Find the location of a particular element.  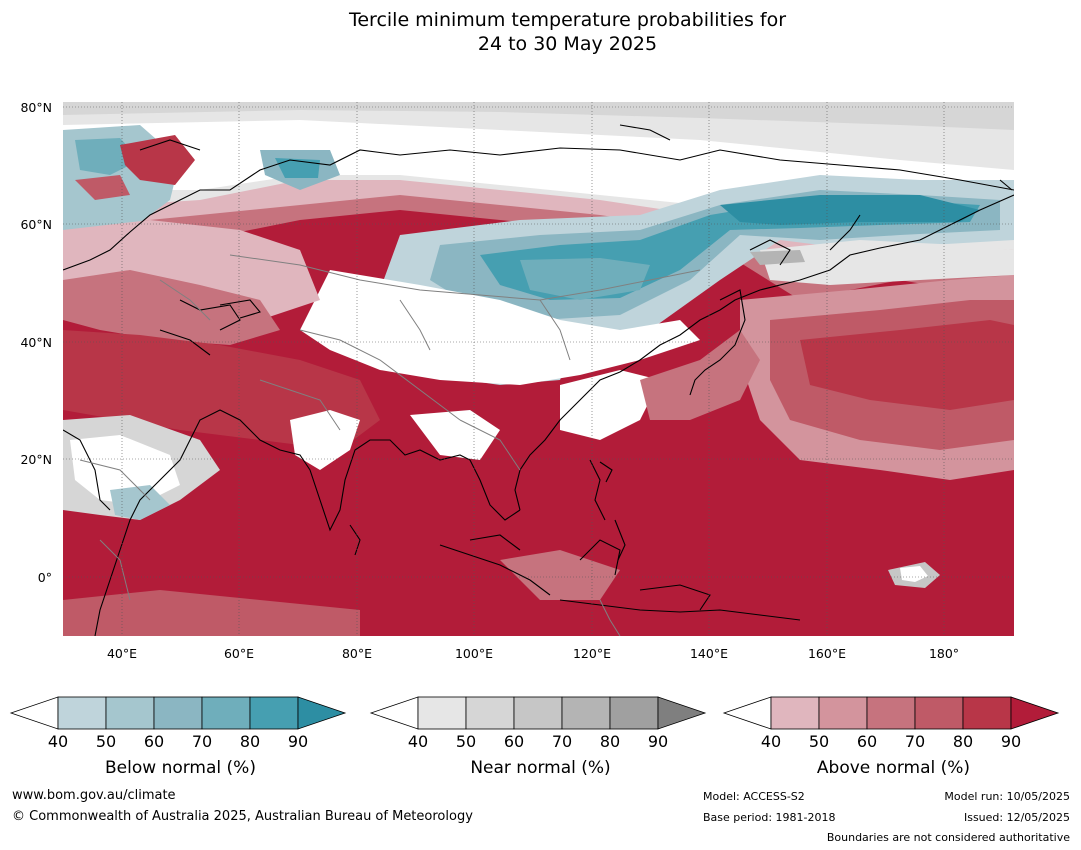

lat-axis: 80°N 60°N 40°N 20°N 0° is located at coordinates (36, 342).